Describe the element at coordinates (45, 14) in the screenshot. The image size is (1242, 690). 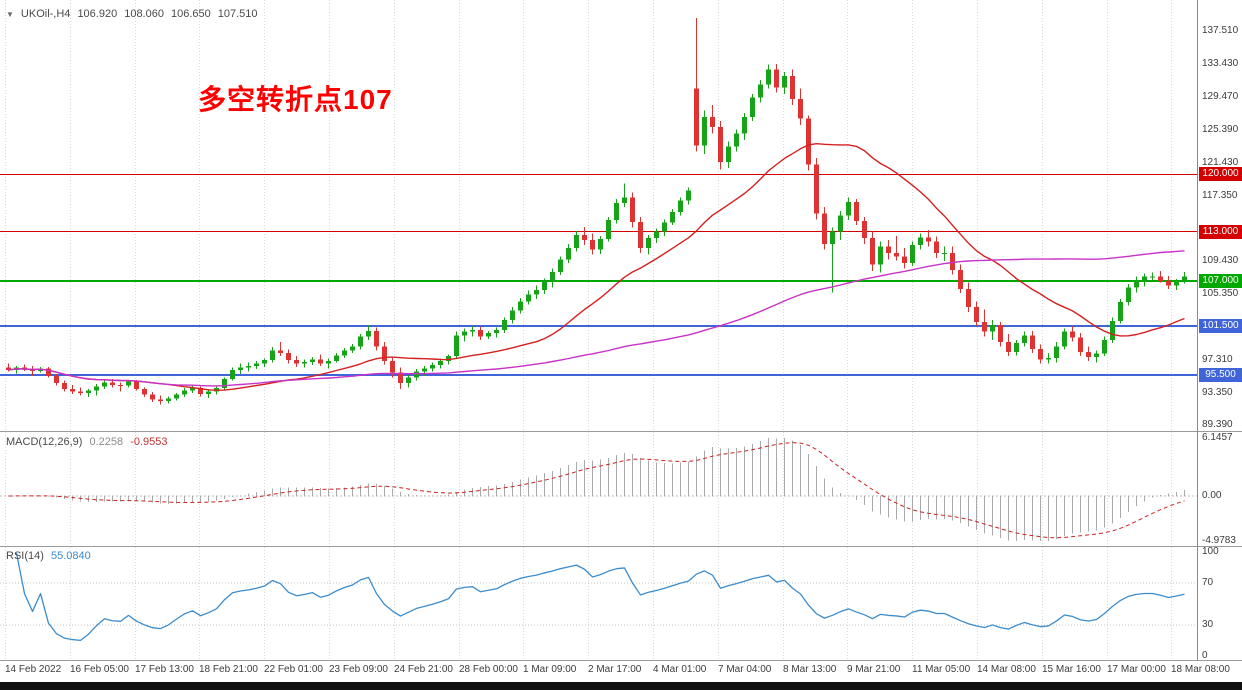
I see `symbol-title: UKOil-,H4` at that location.